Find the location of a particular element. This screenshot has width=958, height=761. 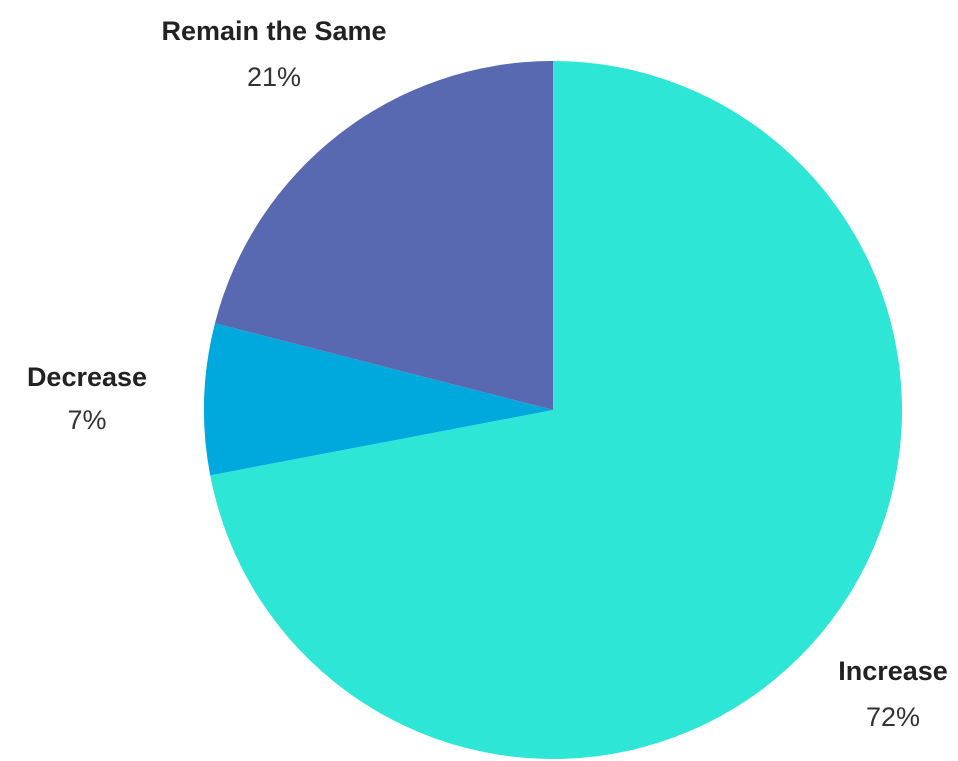

slice-value-decrease: 7% is located at coordinates (86, 420).